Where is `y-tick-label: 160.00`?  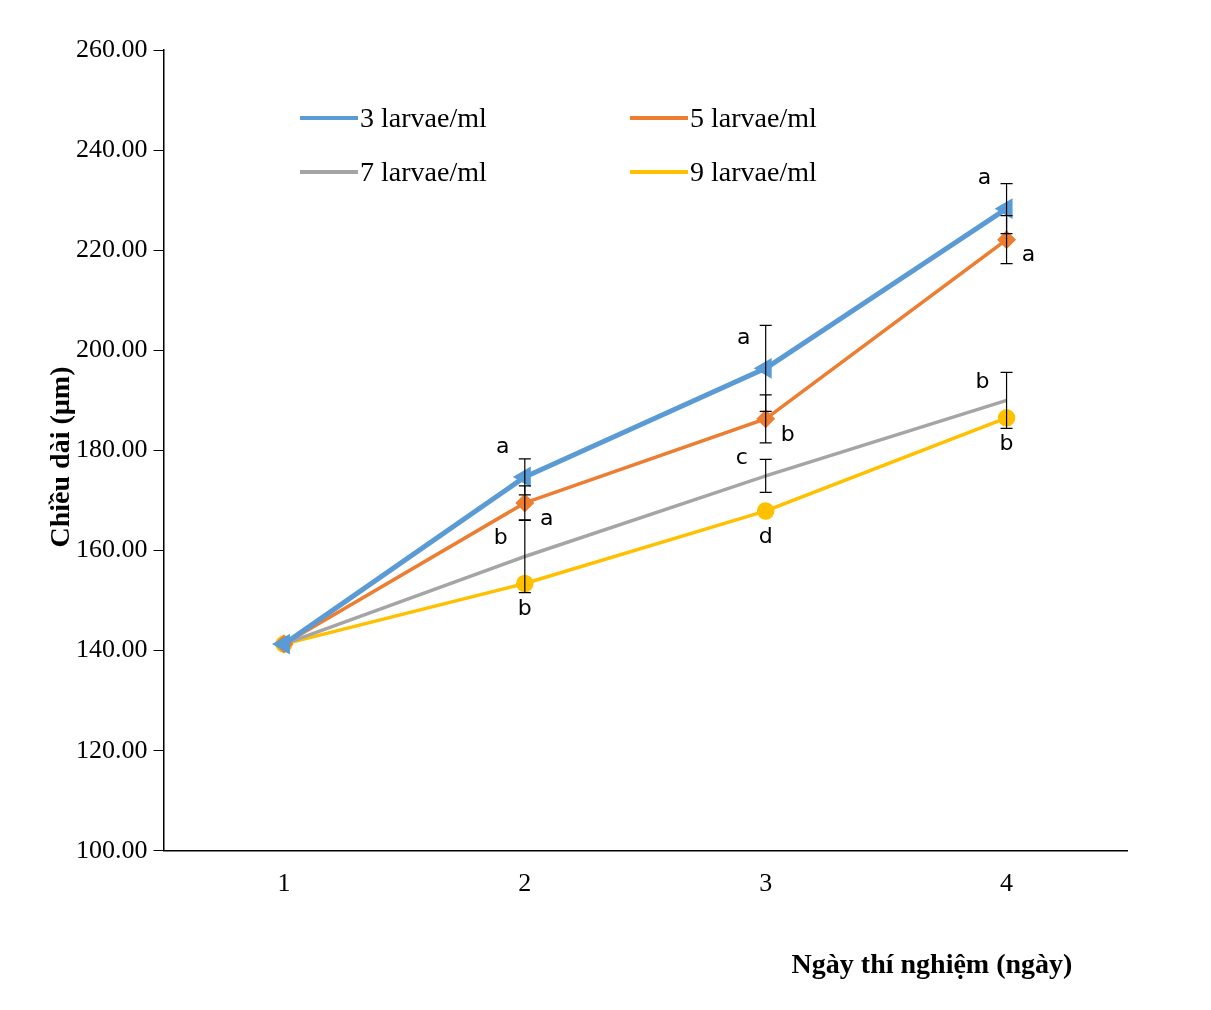 y-tick-label: 160.00 is located at coordinates (112, 549).